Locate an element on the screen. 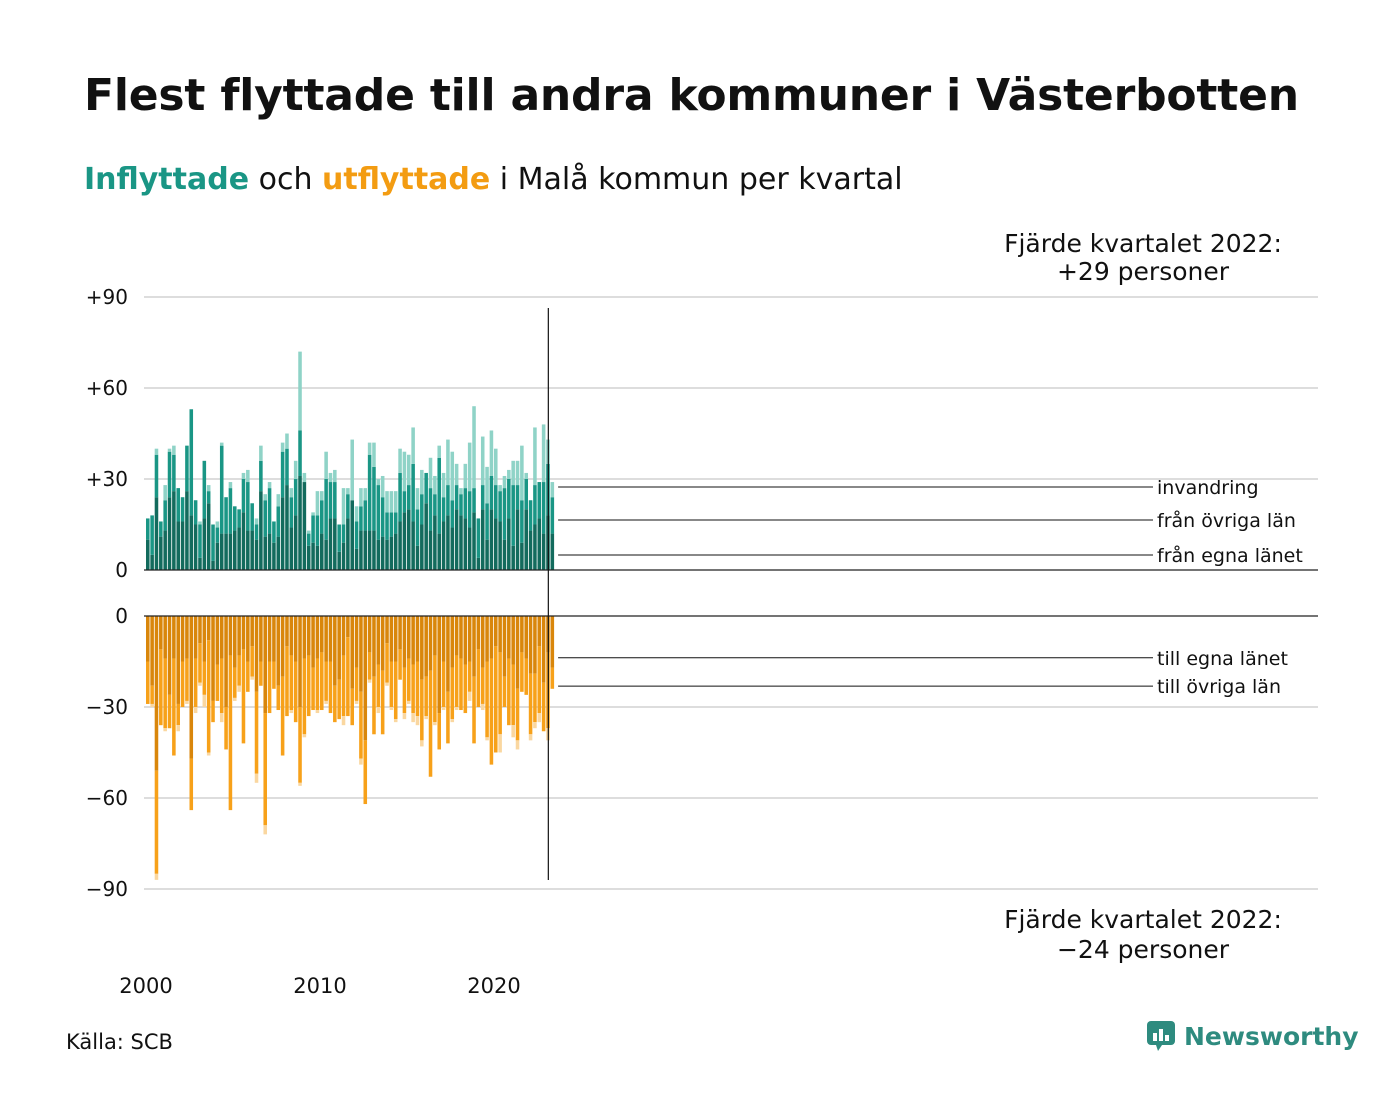 This screenshot has height=1120, width=1400. legend-label: från egna länet is located at coordinates (1230, 555).